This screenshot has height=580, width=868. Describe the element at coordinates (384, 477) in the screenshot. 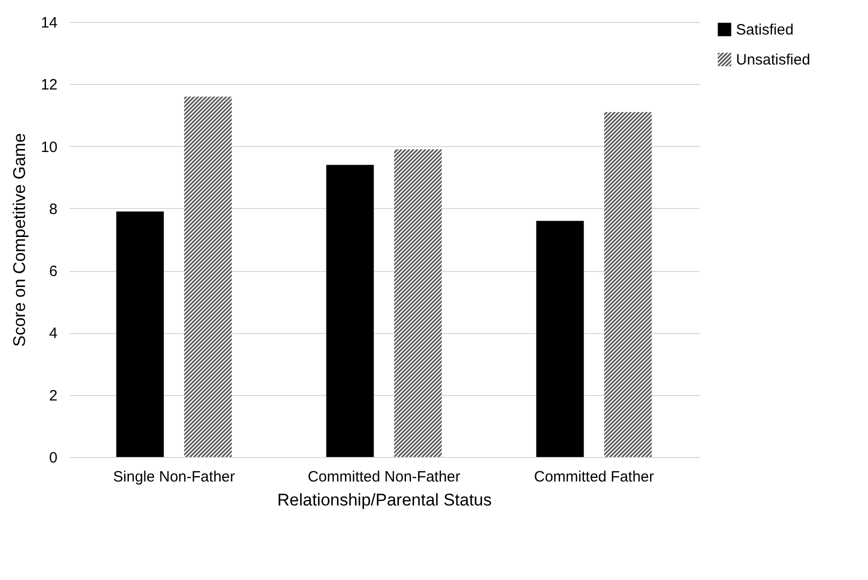

I see `x-tick-label: Committed Non-Father` at that location.